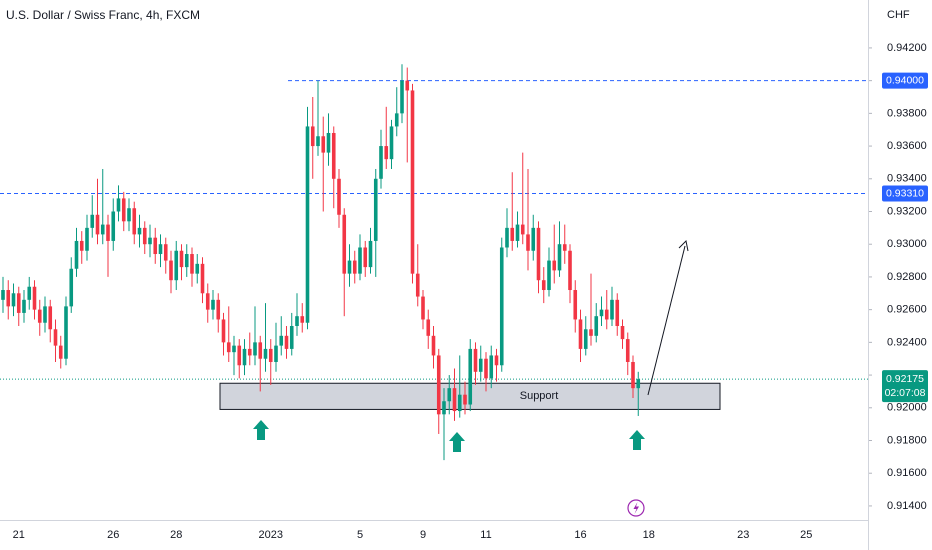  Describe the element at coordinates (907, 179) in the screenshot. I see `y-tick-label: 0.93400` at that location.